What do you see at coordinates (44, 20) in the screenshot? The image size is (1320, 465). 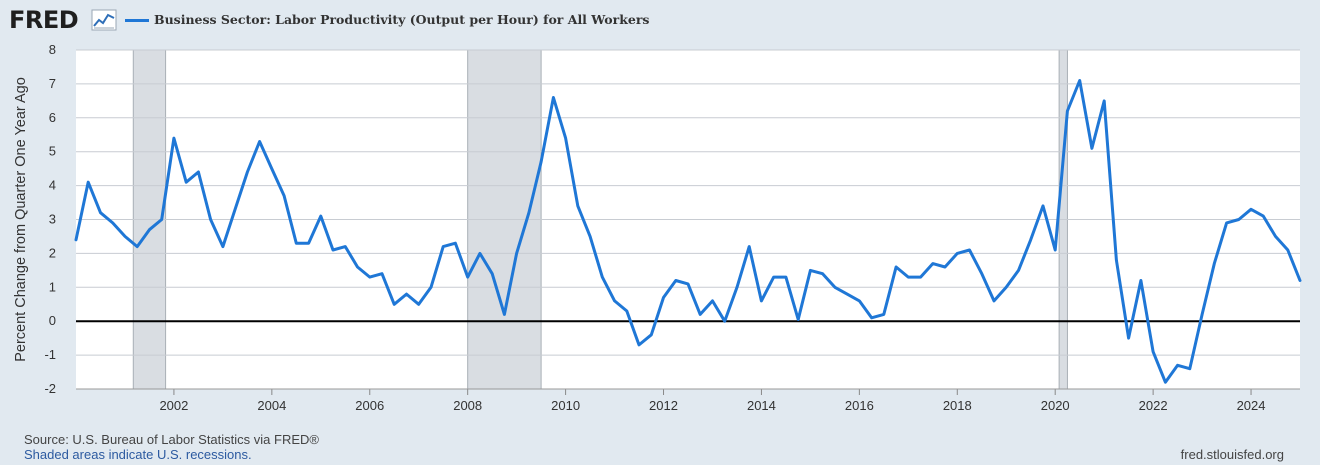 I see `fred-logo: FRED` at bounding box center [44, 20].